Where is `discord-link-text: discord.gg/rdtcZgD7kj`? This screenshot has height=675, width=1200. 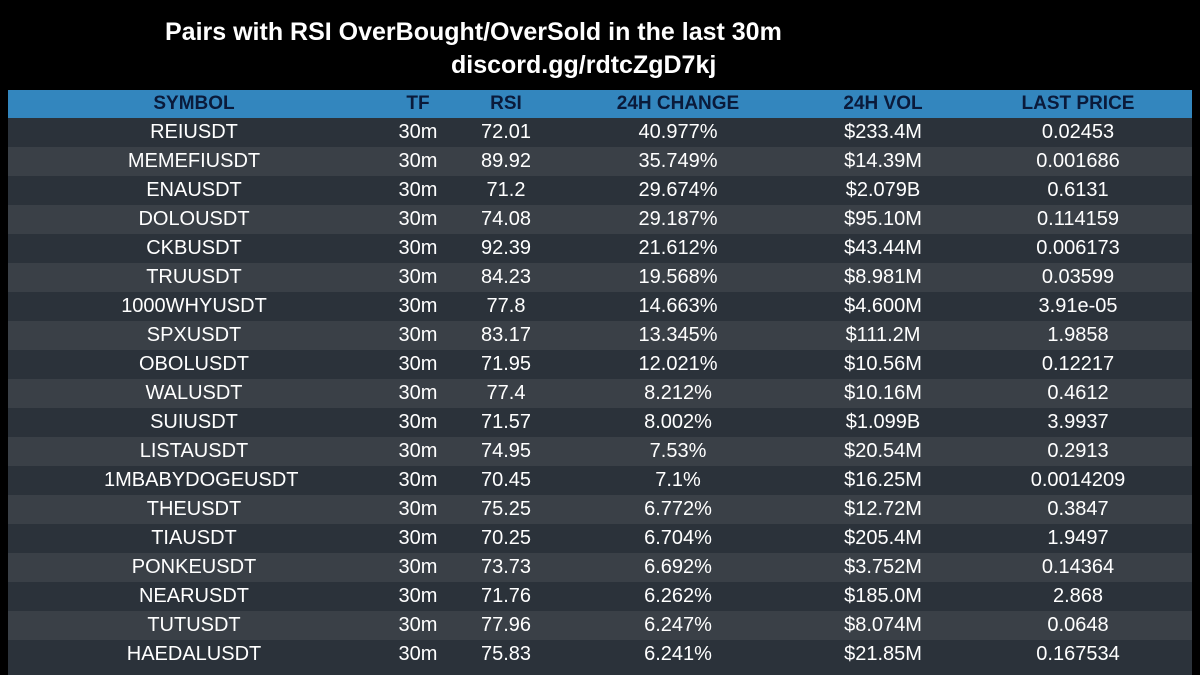
discord-link-text: discord.gg/rdtcZgD7kj is located at coordinates (584, 65).